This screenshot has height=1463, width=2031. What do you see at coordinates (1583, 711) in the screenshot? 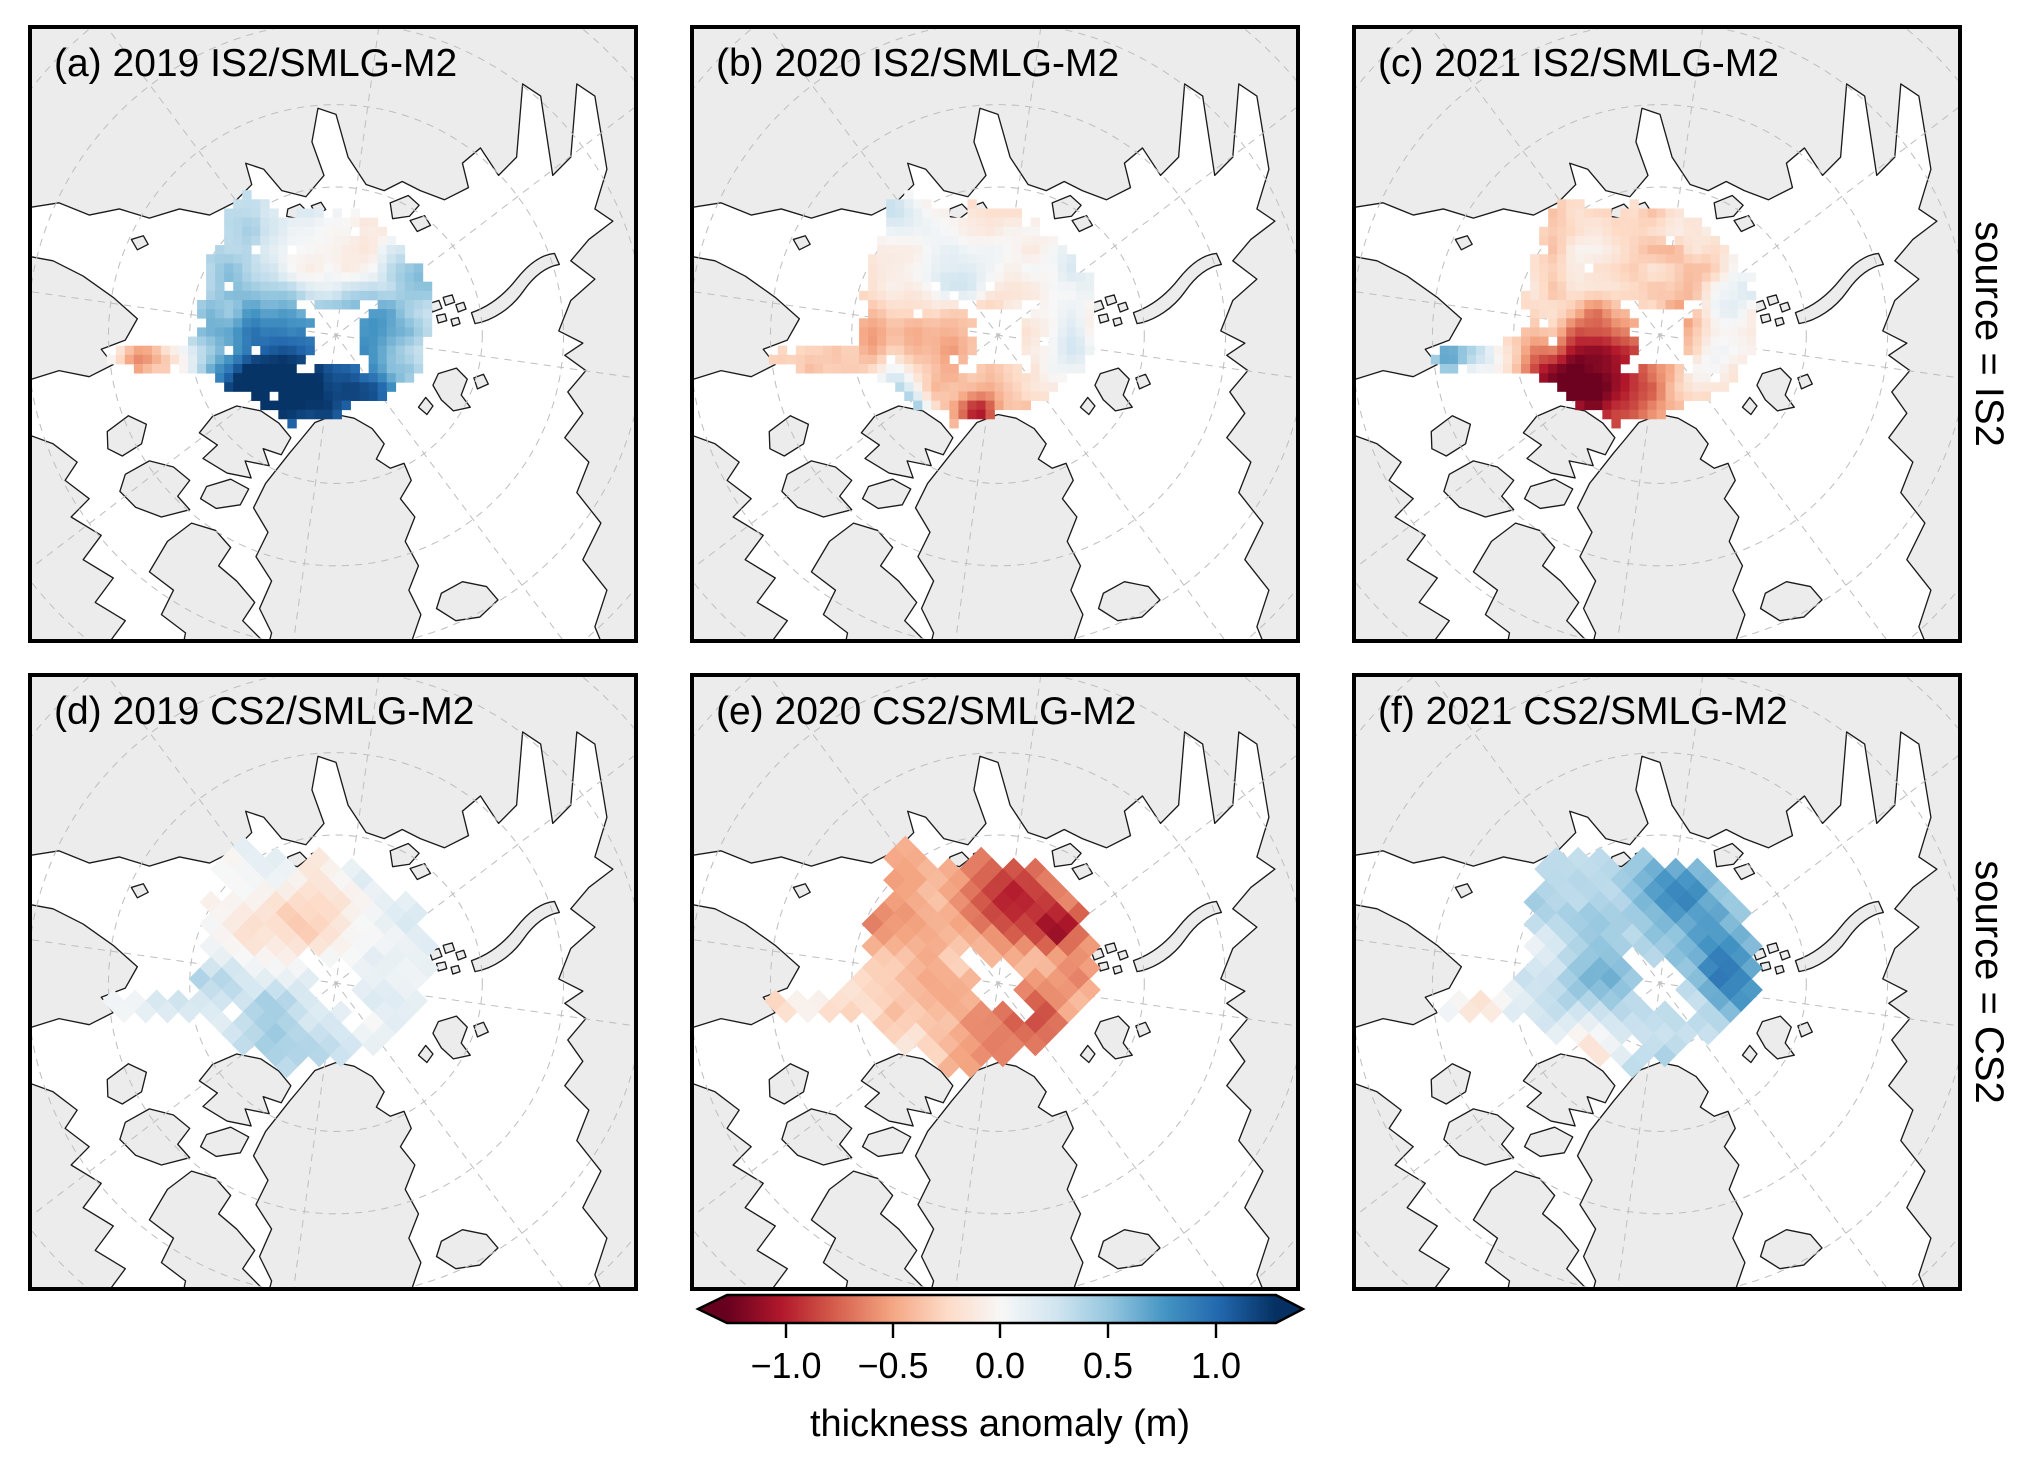
I see `panel-f-title: (f) 2021 CS2/SMLG-M2` at bounding box center [1583, 711].